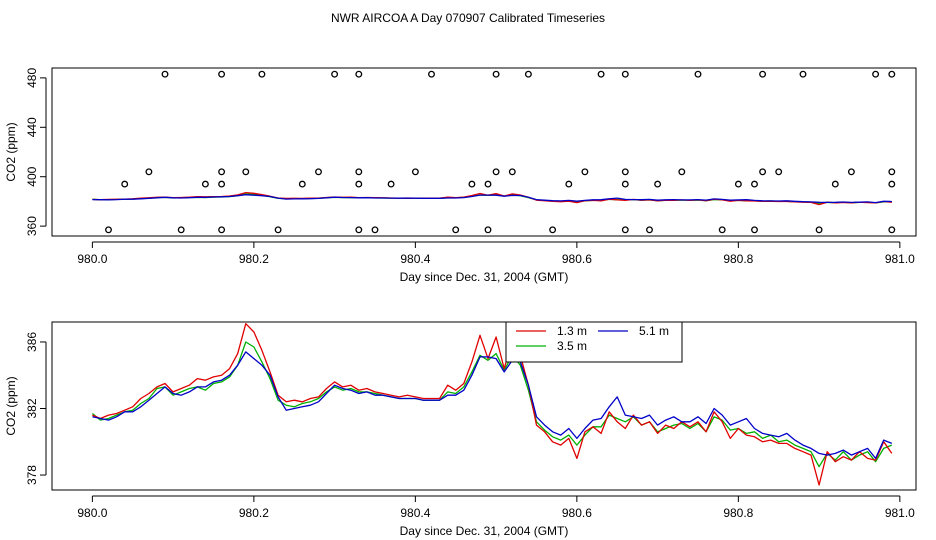  I want to click on legend-box, so click(594, 342).